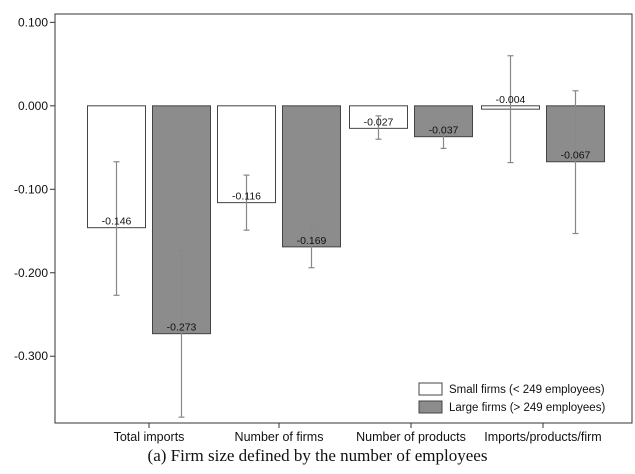  I want to click on x-category-label: Number of firms, so click(279, 437).